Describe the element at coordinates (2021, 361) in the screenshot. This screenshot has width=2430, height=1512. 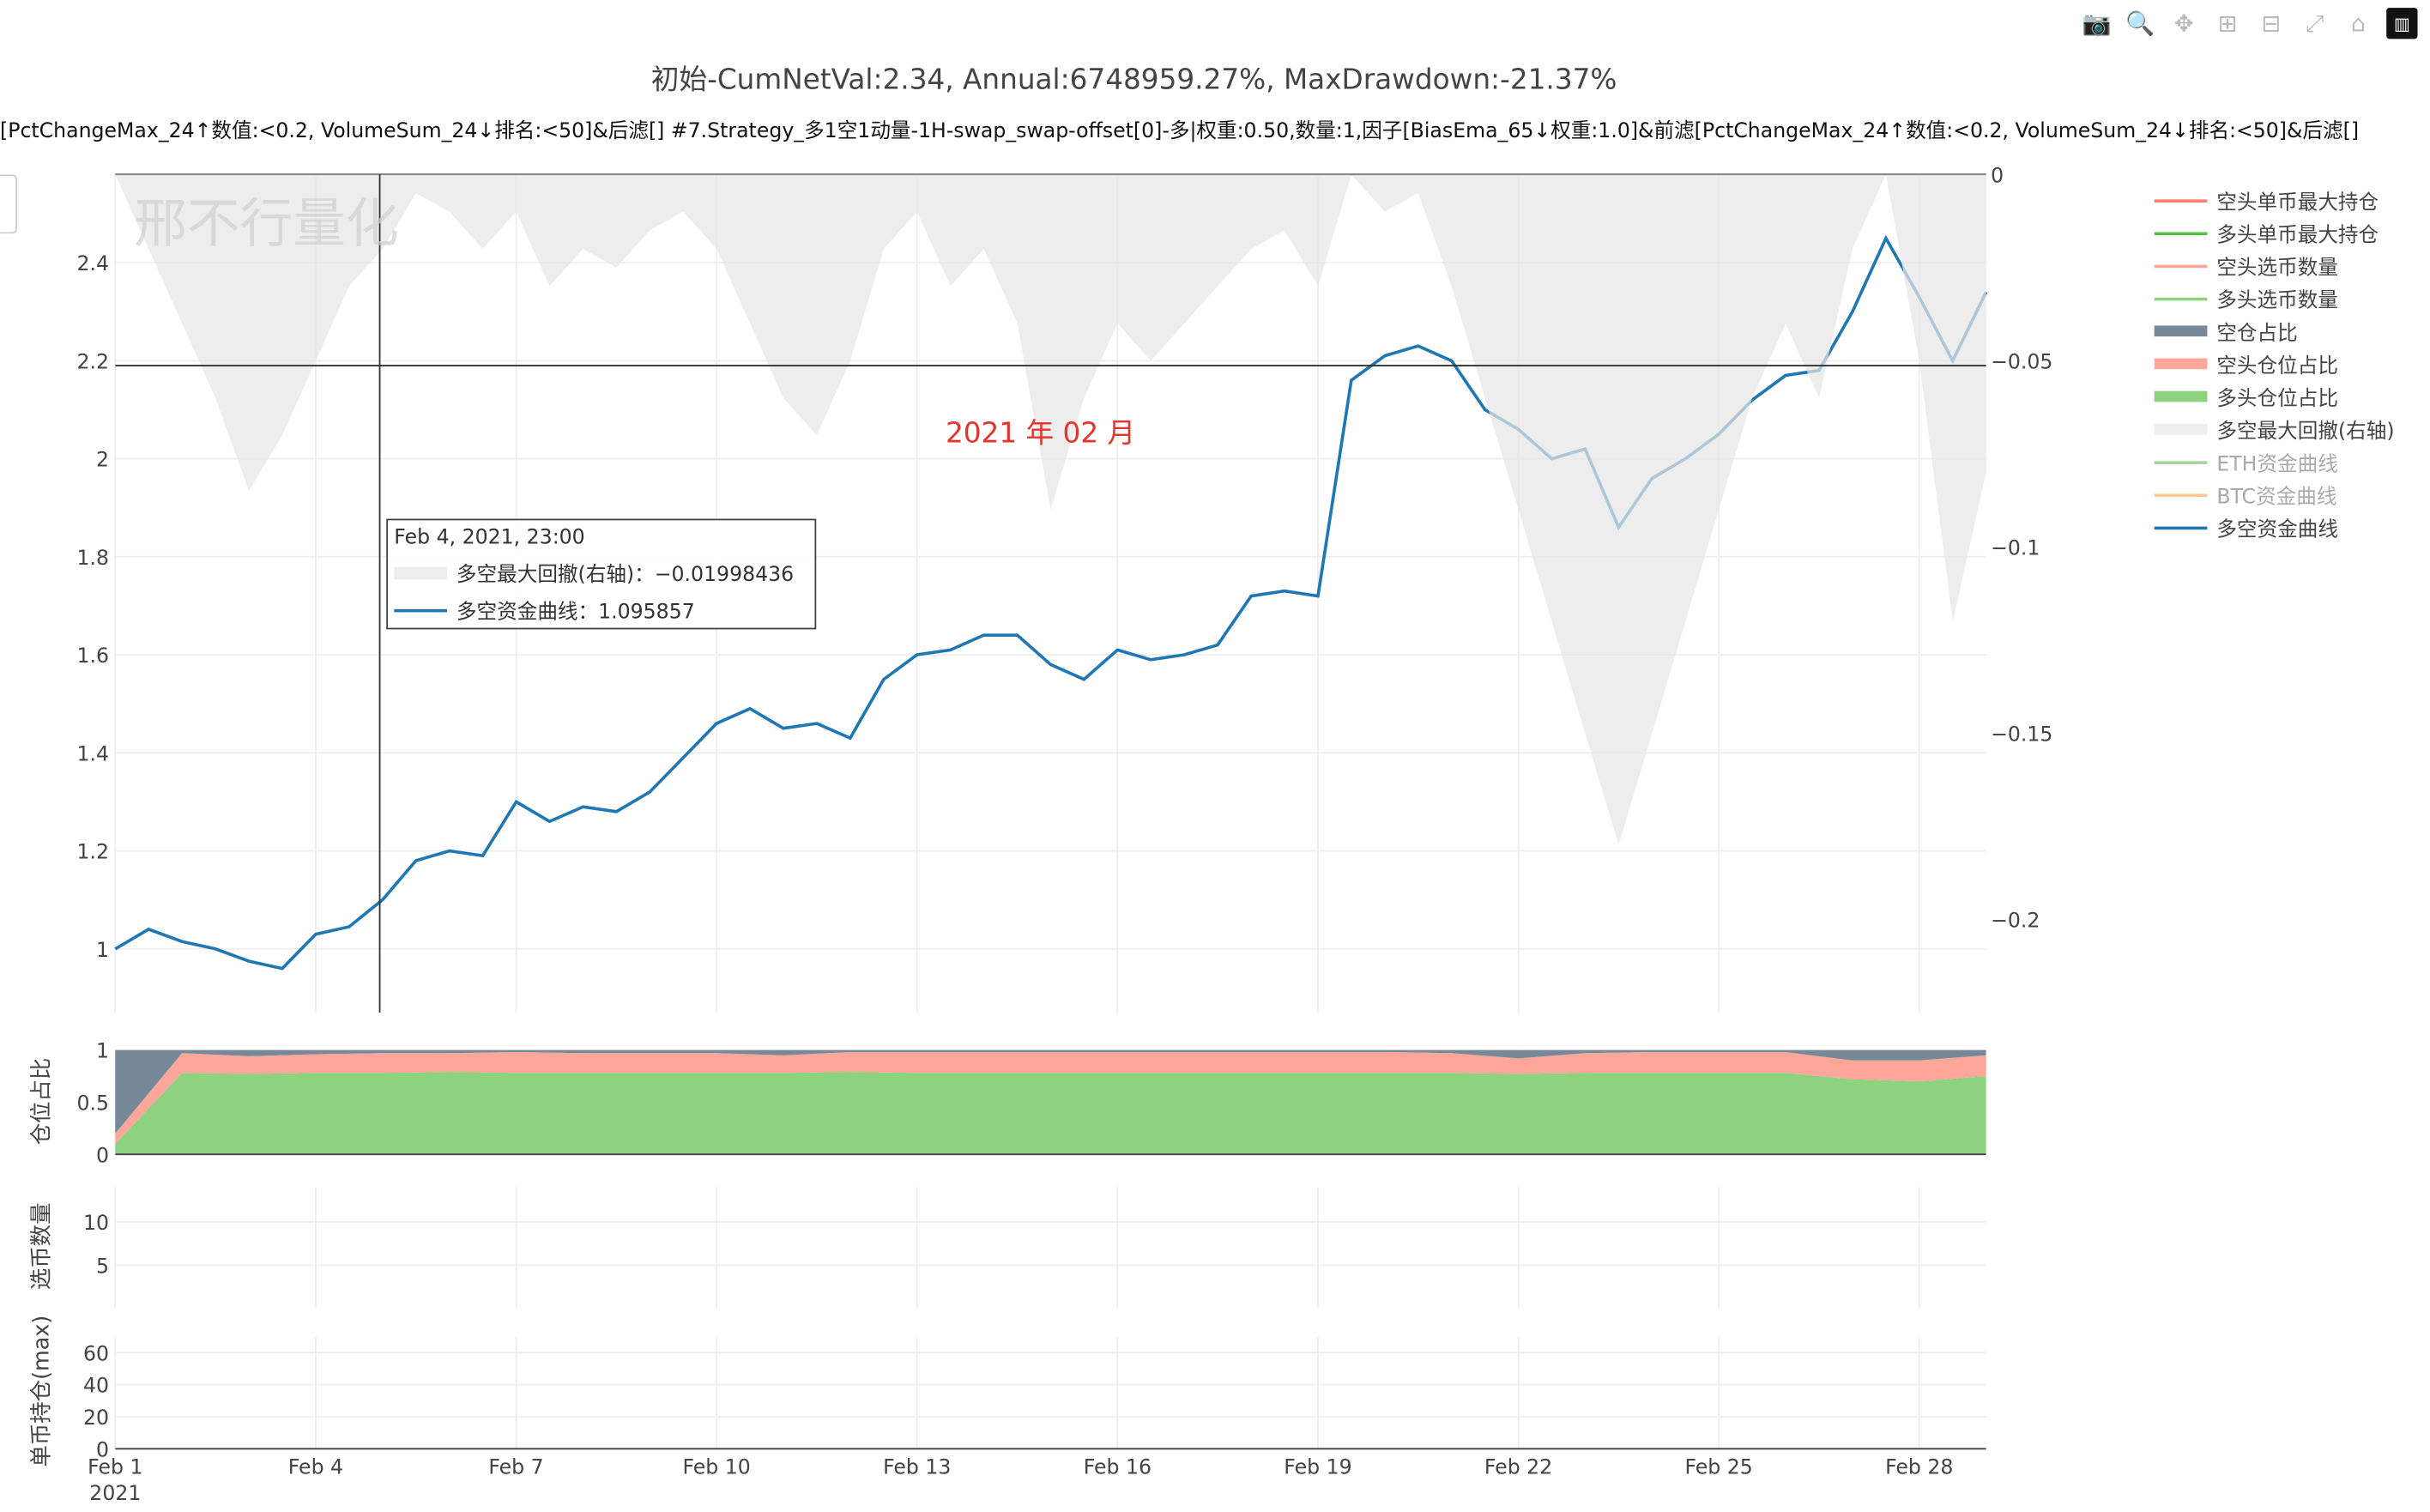
I see `y2-tick-label: −0.05` at that location.